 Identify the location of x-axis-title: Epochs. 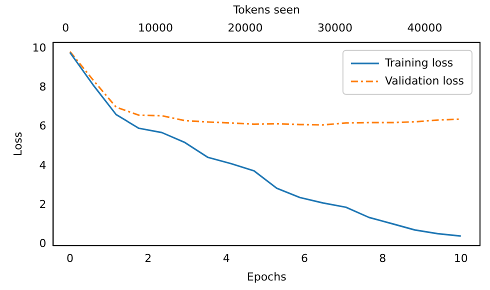
(266, 277).